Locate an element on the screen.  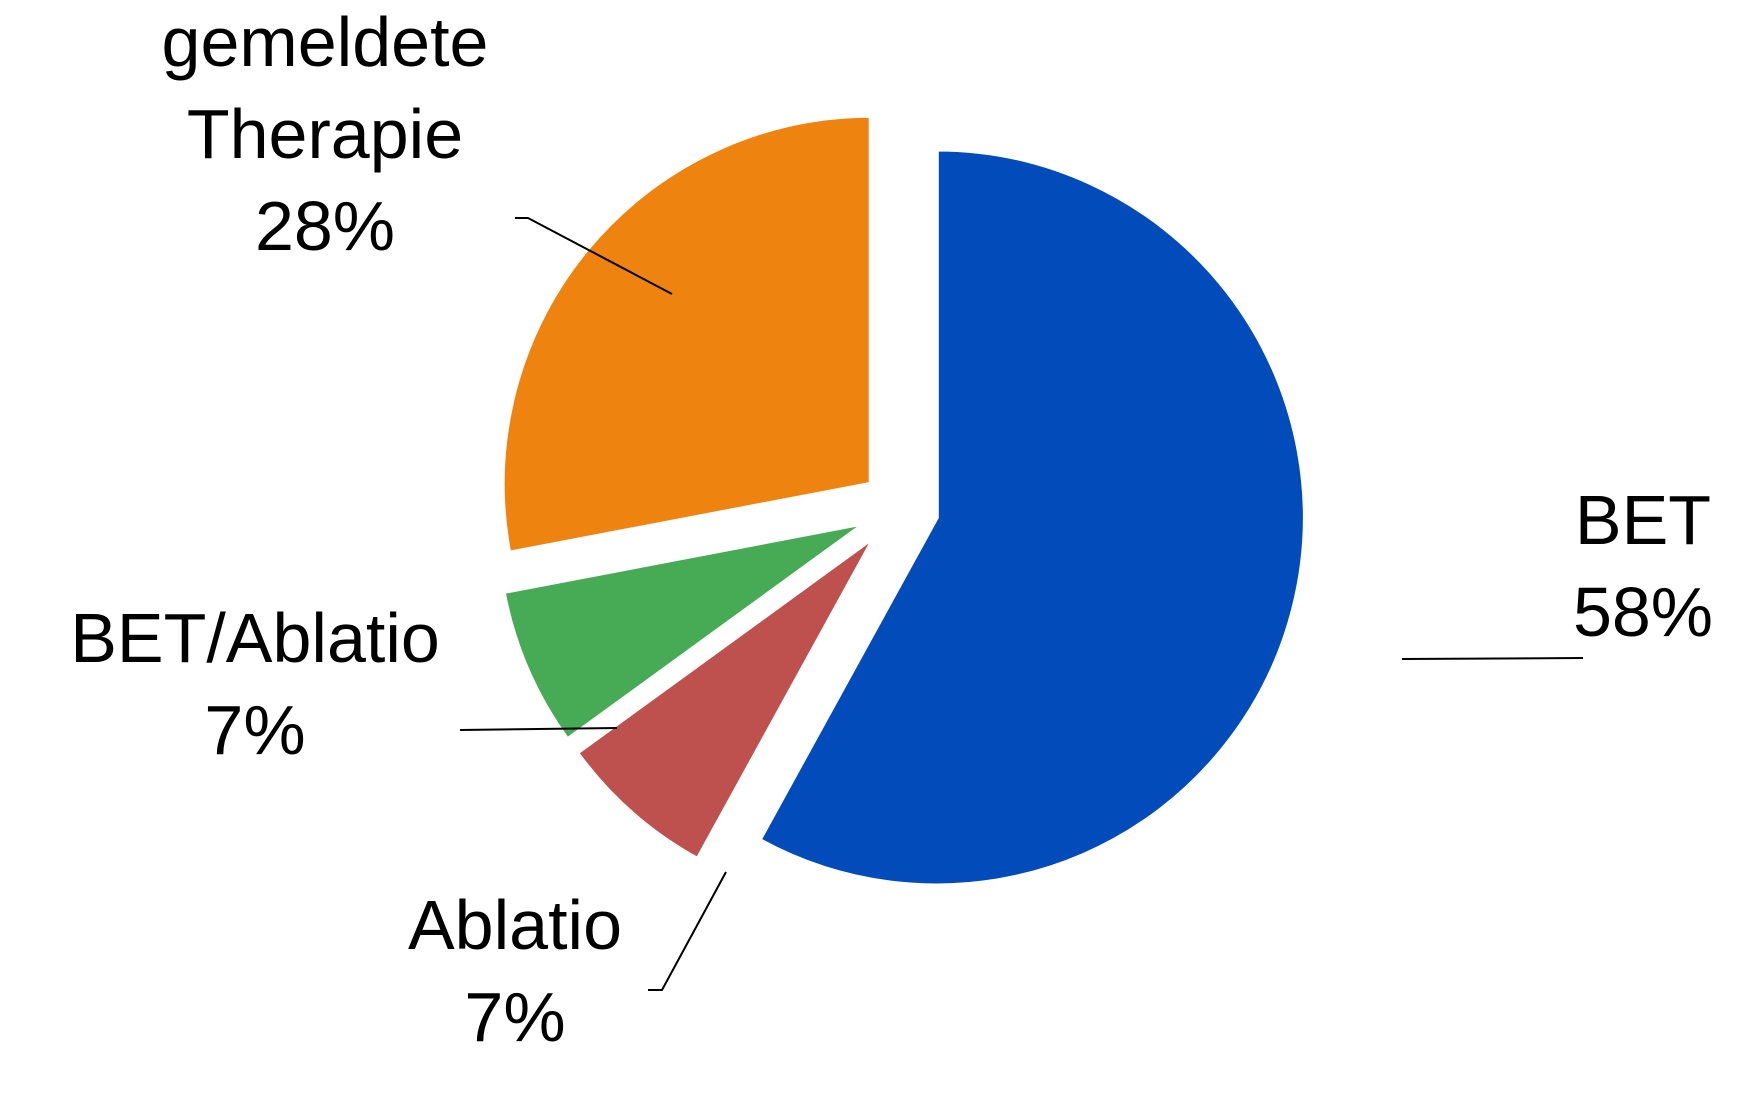
slice-percent-label: 58% is located at coordinates (1643, 612).